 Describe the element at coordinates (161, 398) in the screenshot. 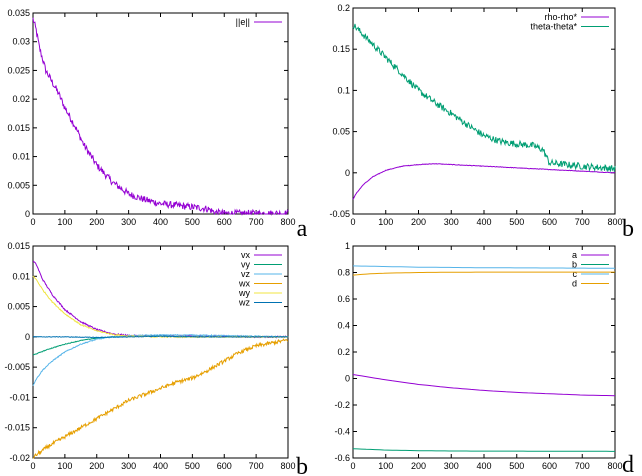

I see `series-line-wx` at that location.